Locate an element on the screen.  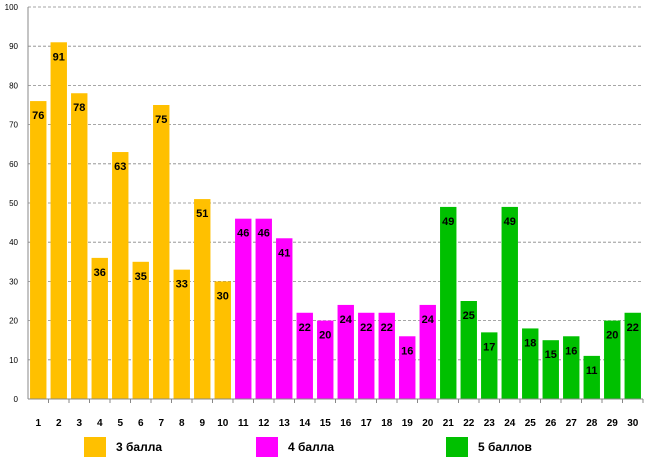
x-tick-label: 22 is located at coordinates (469, 423).